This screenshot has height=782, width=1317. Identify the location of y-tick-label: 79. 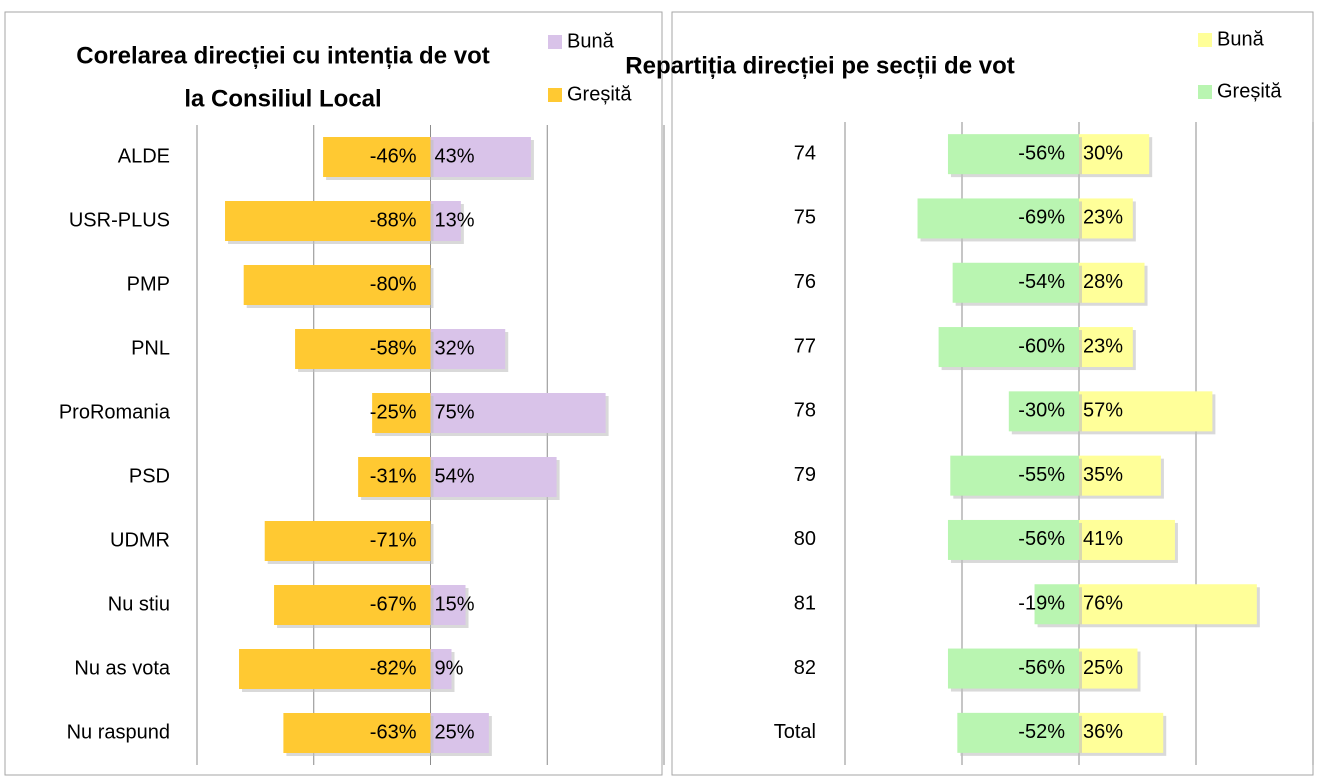
(805, 475).